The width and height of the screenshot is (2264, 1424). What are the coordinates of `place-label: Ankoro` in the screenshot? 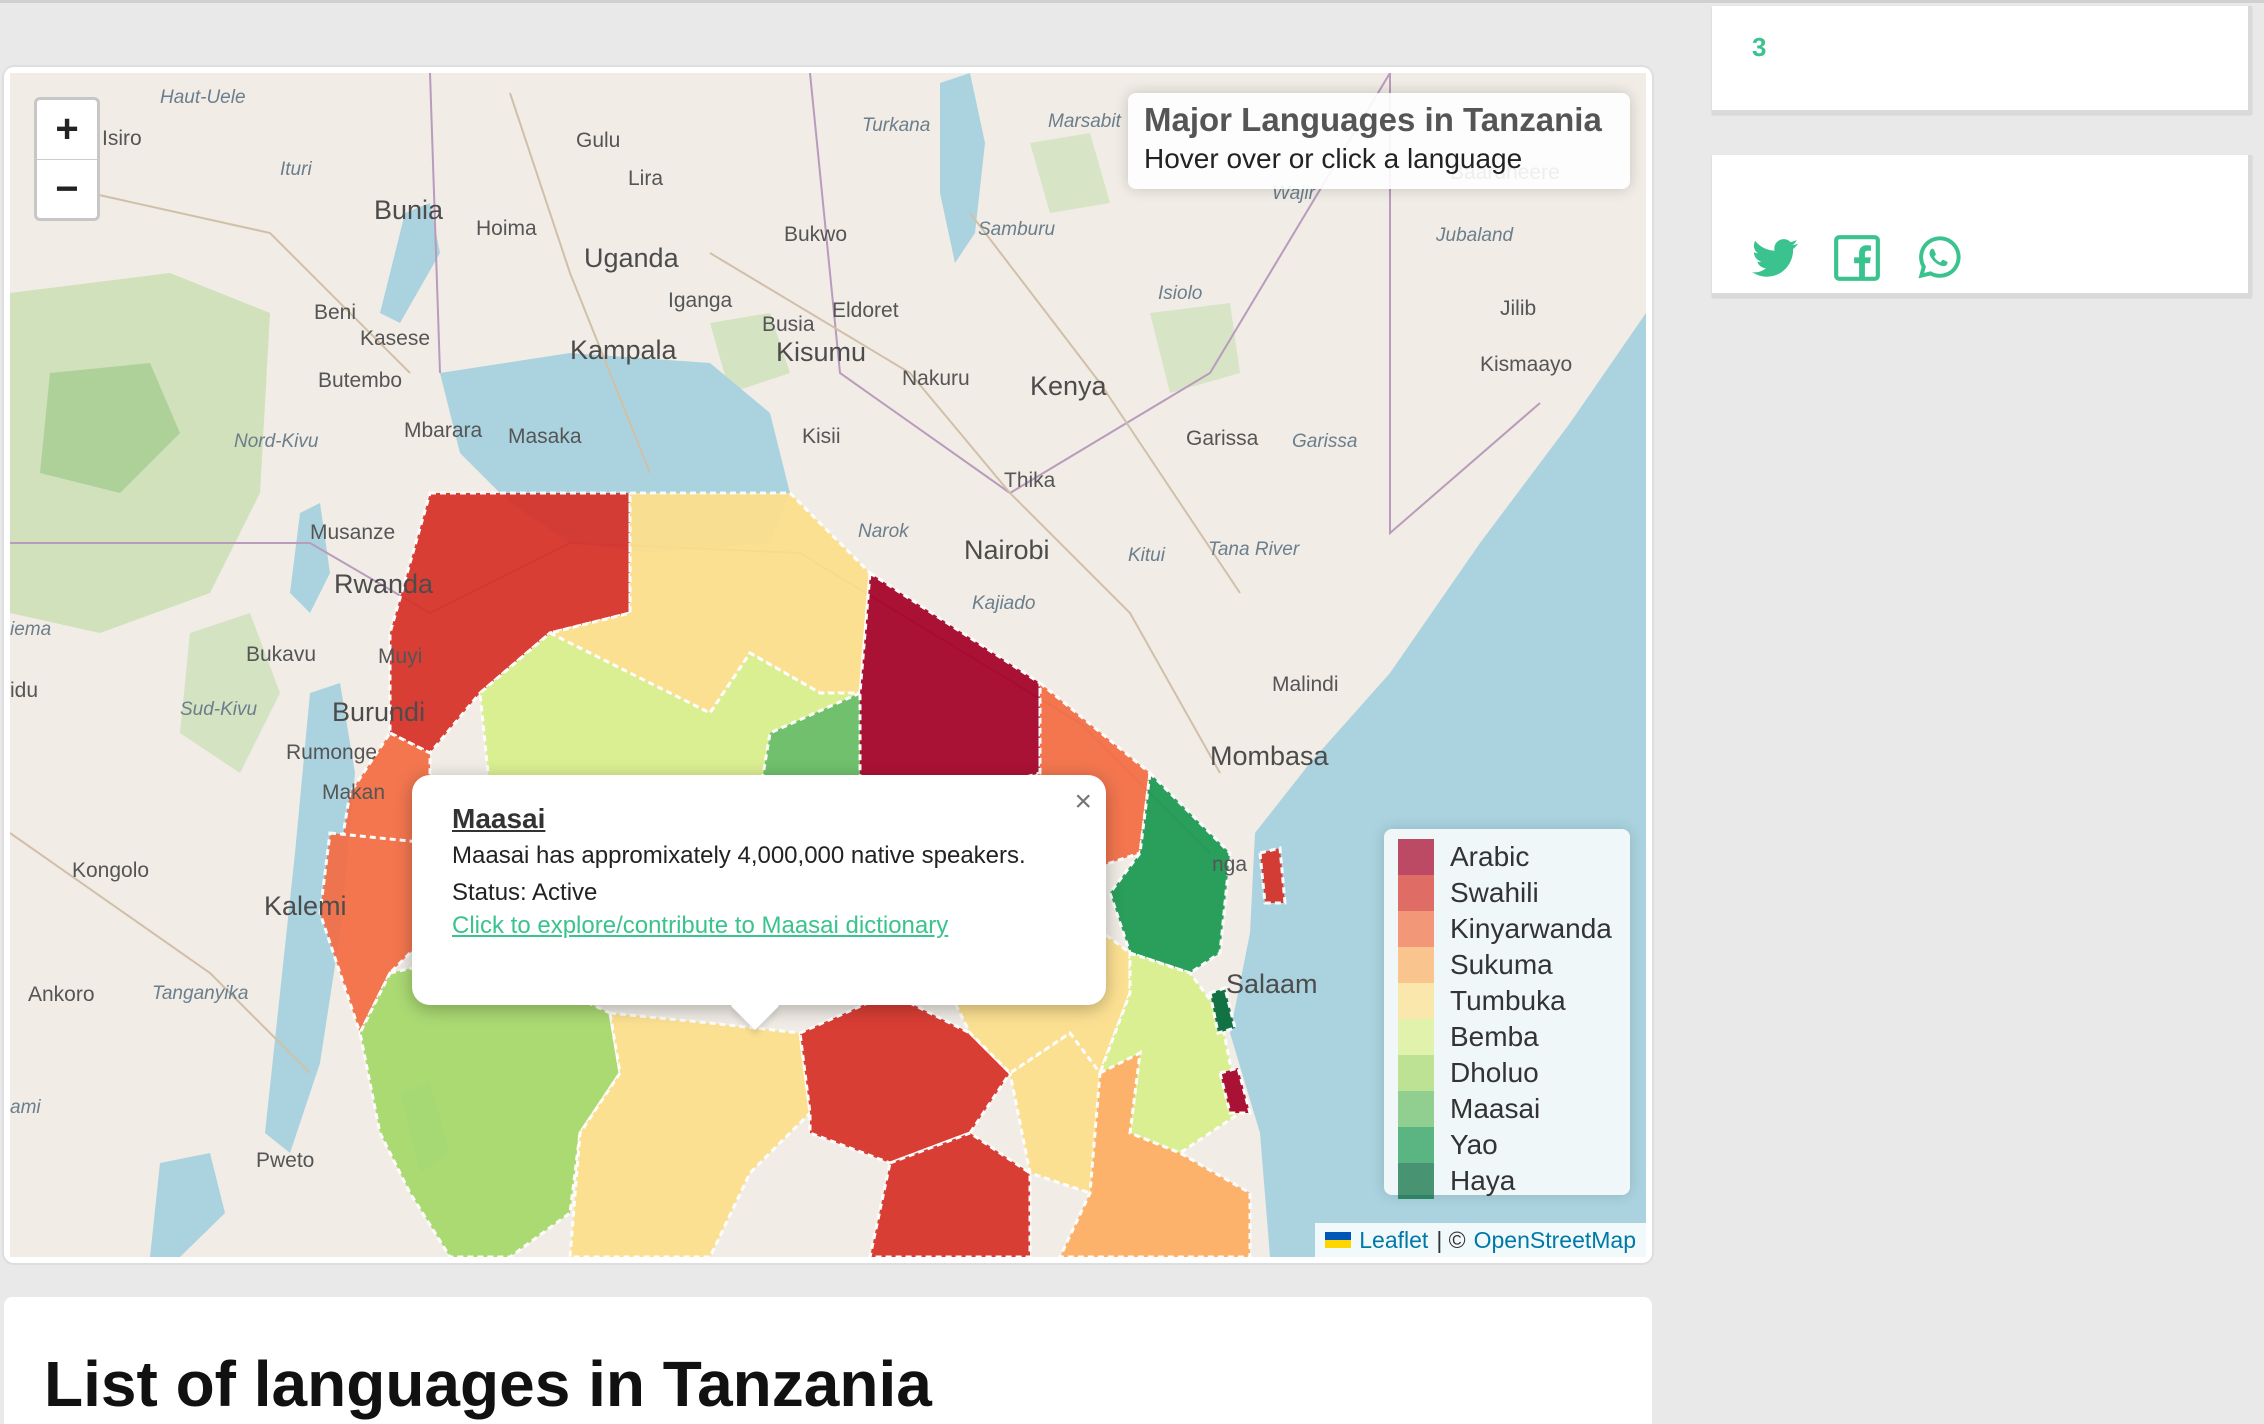 It's located at (61, 994).